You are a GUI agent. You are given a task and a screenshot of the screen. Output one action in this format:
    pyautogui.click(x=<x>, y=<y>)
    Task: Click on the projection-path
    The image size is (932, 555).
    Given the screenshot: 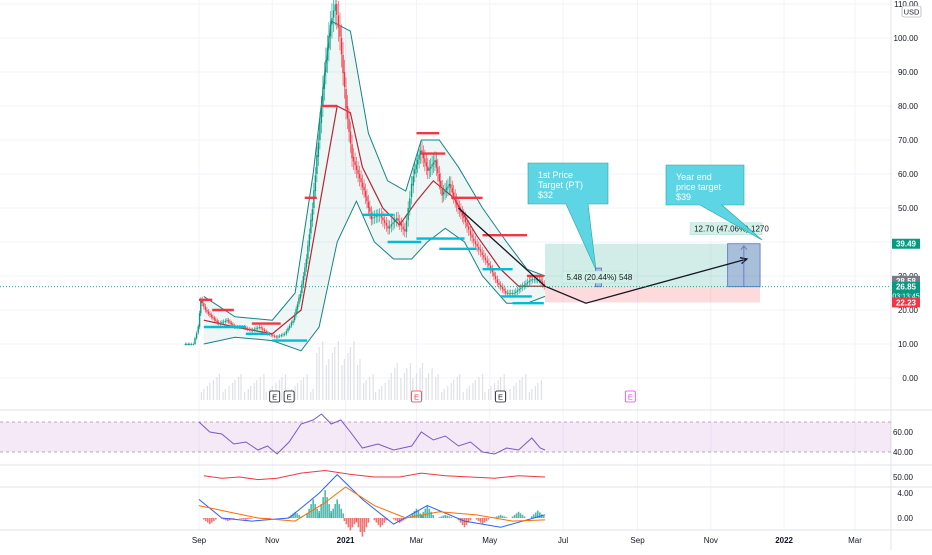 What is the action you would take?
    pyautogui.click(x=603, y=255)
    